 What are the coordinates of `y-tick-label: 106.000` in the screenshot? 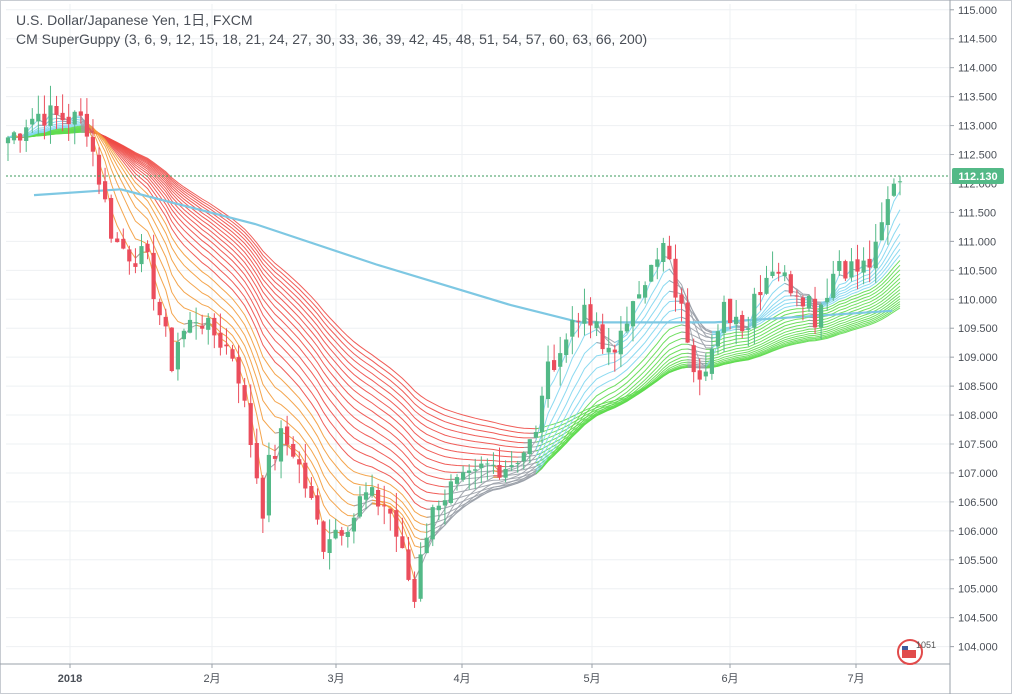 It's located at (978, 532).